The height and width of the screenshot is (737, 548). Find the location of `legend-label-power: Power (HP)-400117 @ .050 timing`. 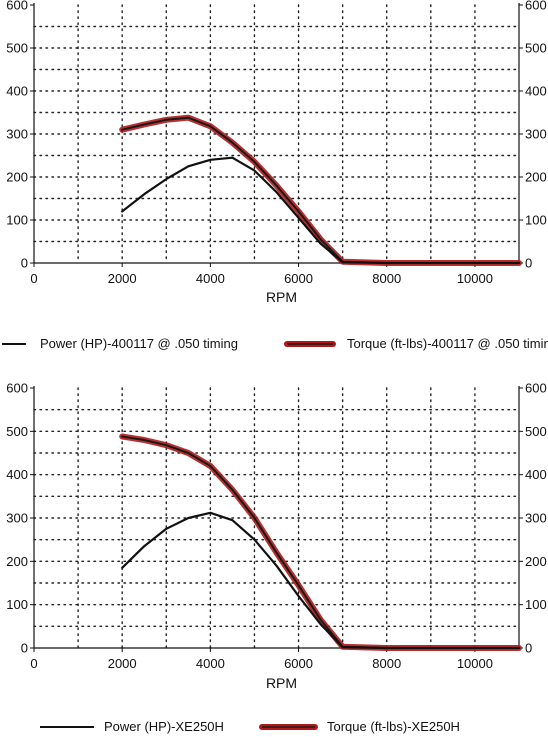

legend-label-power: Power (HP)-400117 @ .050 timing is located at coordinates (139, 343).